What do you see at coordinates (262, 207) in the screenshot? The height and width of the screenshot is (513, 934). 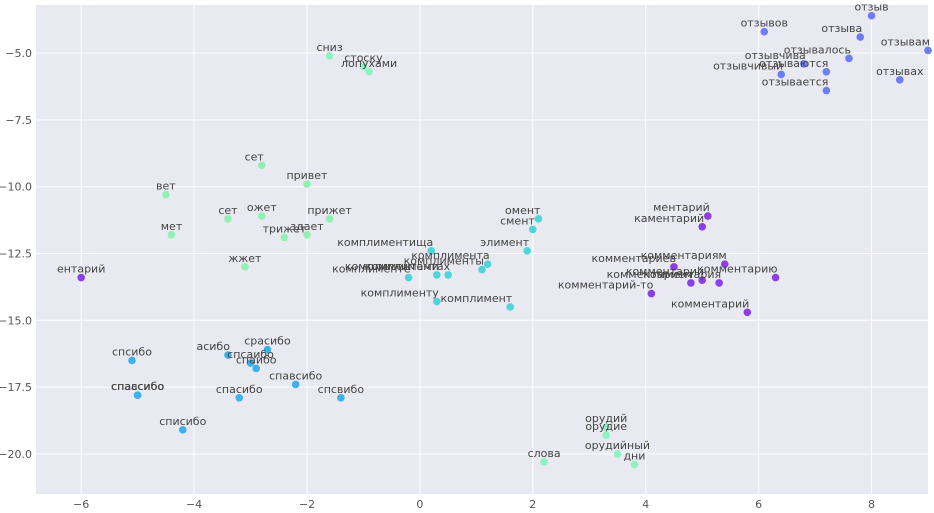 I see `point-label: ожет` at bounding box center [262, 207].